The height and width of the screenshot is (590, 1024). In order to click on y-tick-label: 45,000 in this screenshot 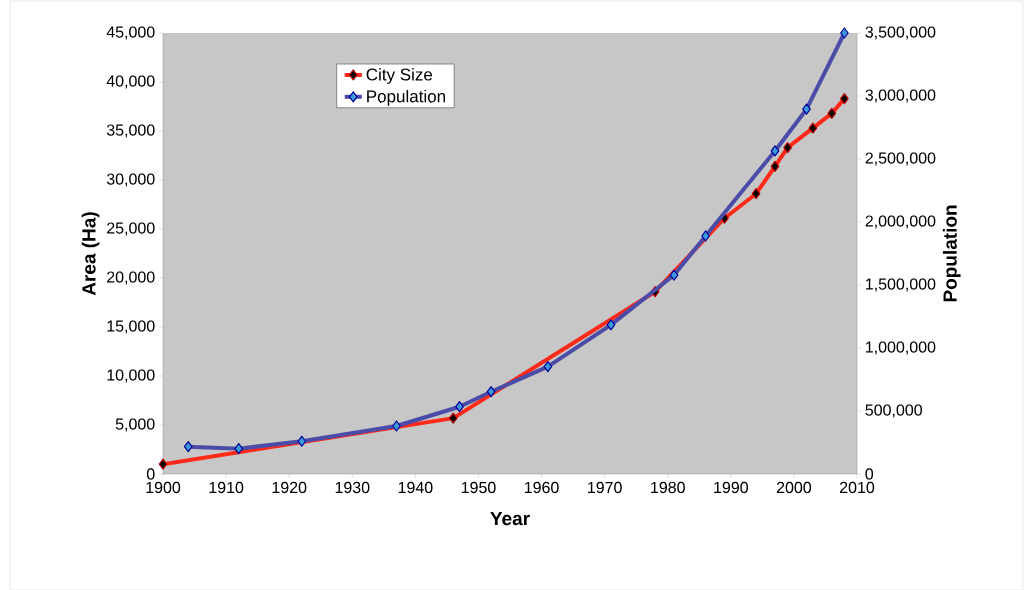, I will do `click(130, 33)`.